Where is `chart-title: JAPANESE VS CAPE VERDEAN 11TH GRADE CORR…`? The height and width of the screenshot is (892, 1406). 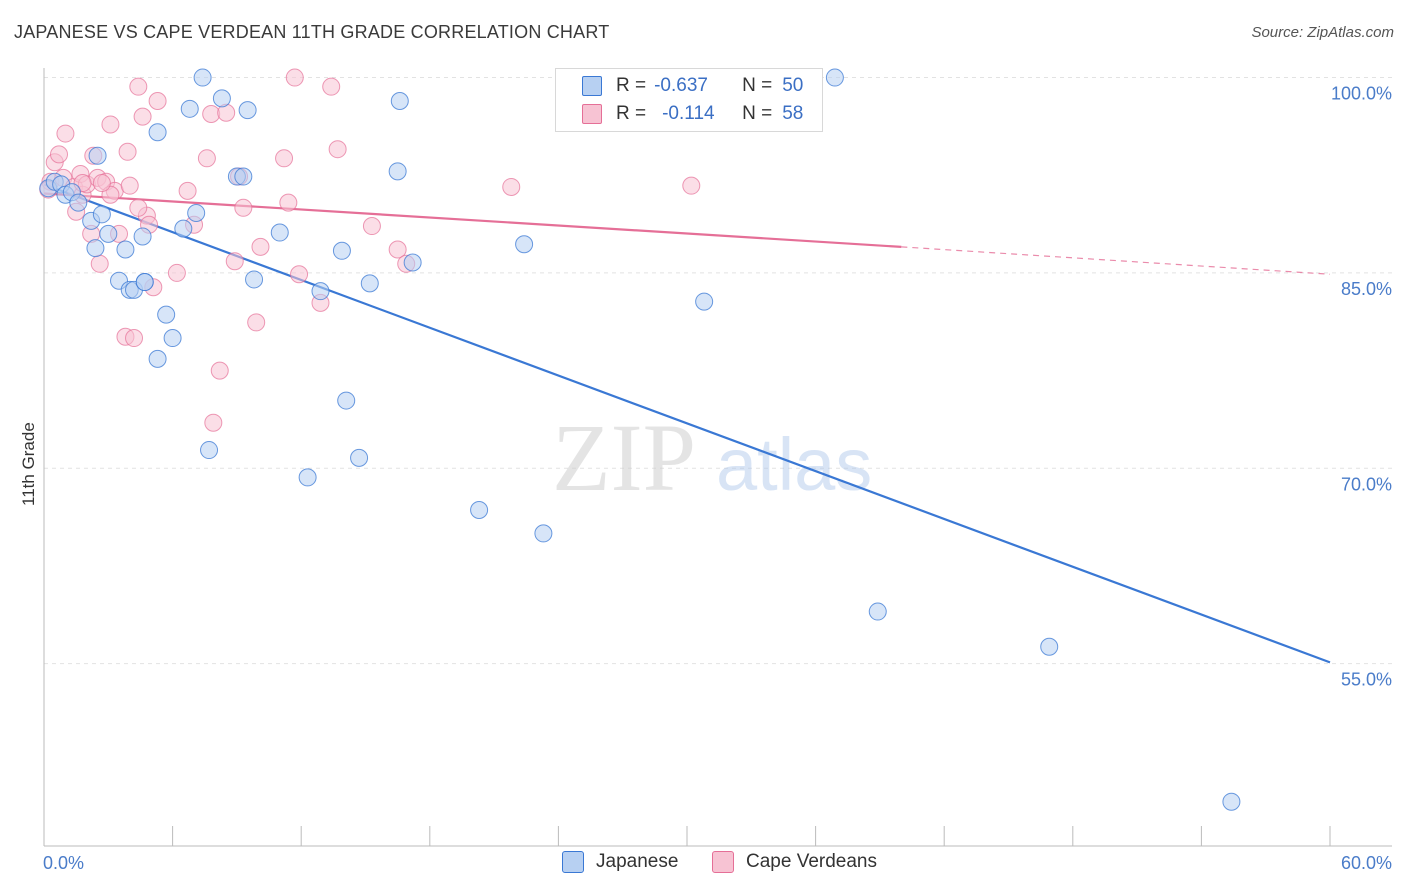
chart-title: JAPANESE VS CAPE VERDEAN 11TH GRADE CORR… is located at coordinates (312, 32).